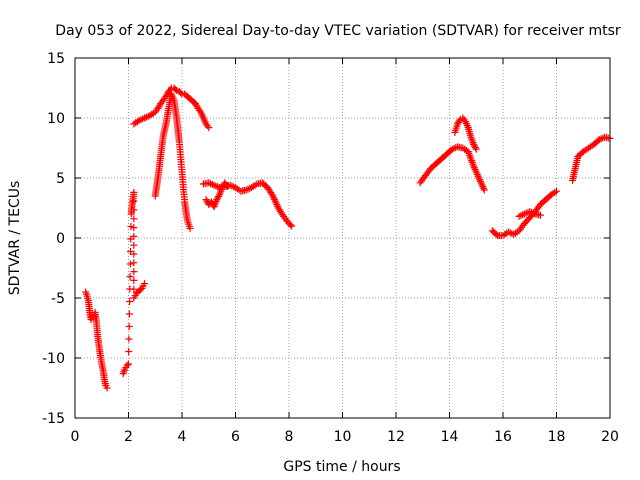  Describe the element at coordinates (503, 437) in the screenshot. I see `x-tick-label: 16` at that location.